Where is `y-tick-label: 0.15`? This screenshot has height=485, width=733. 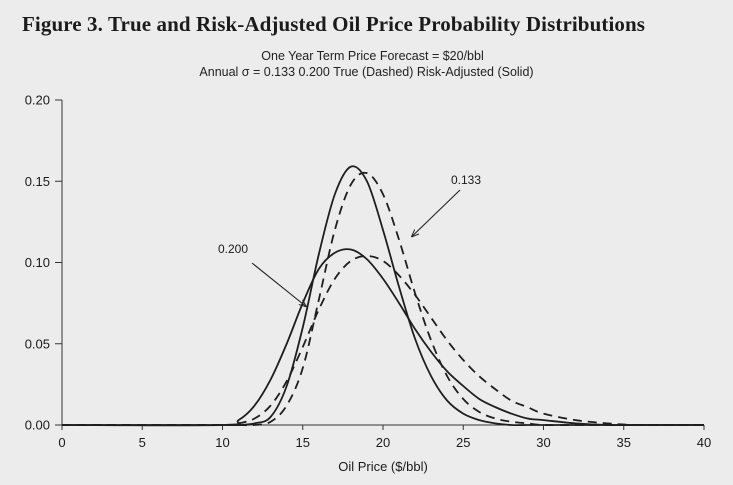
y-tick-label: 0.15 is located at coordinates (37, 181).